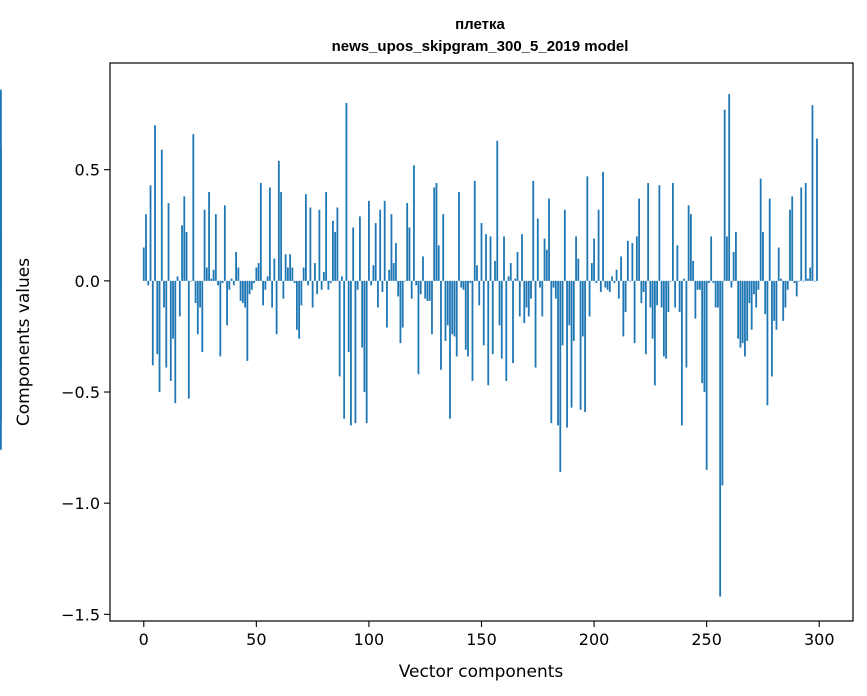 This screenshot has width=867, height=696. I want to click on y-tick-label: −0.5, so click(80, 392).